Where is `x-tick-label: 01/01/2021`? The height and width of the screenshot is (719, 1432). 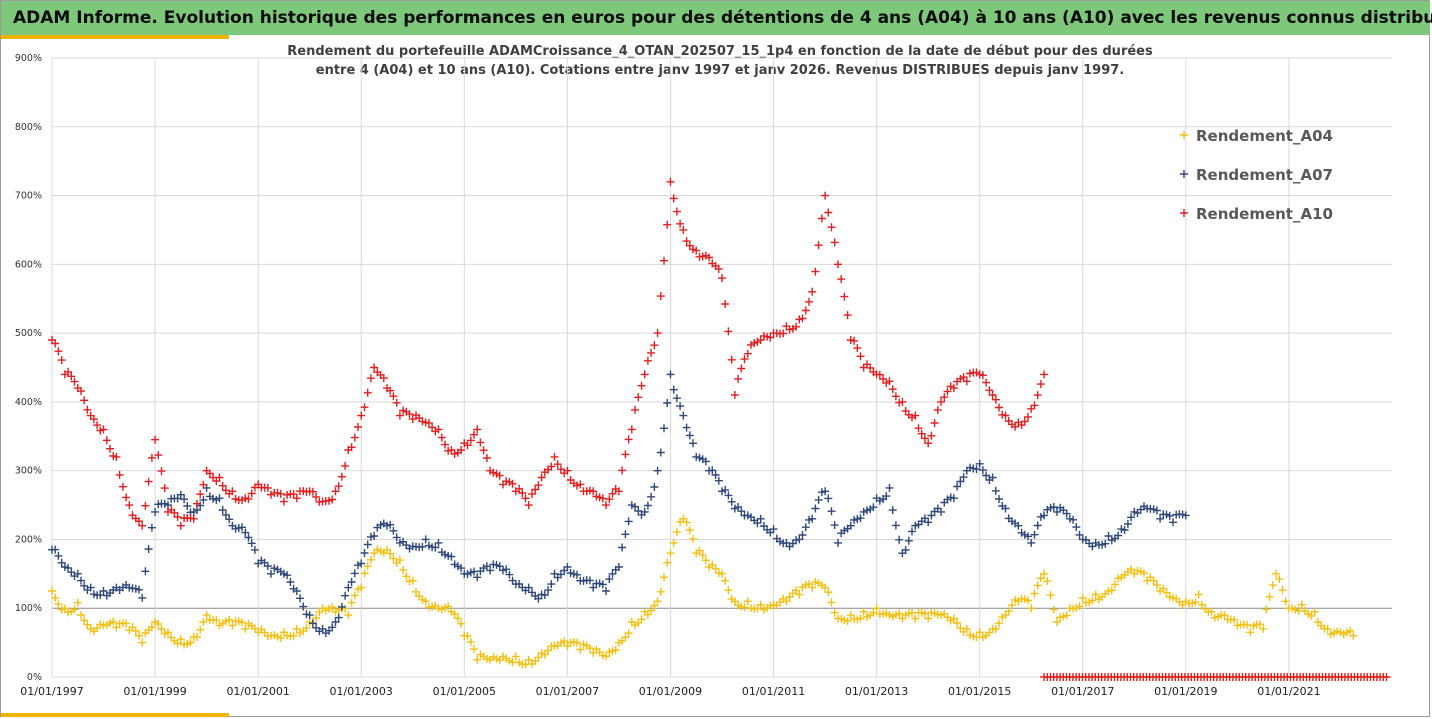 x-tick-label: 01/01/2021 is located at coordinates (1288, 691).